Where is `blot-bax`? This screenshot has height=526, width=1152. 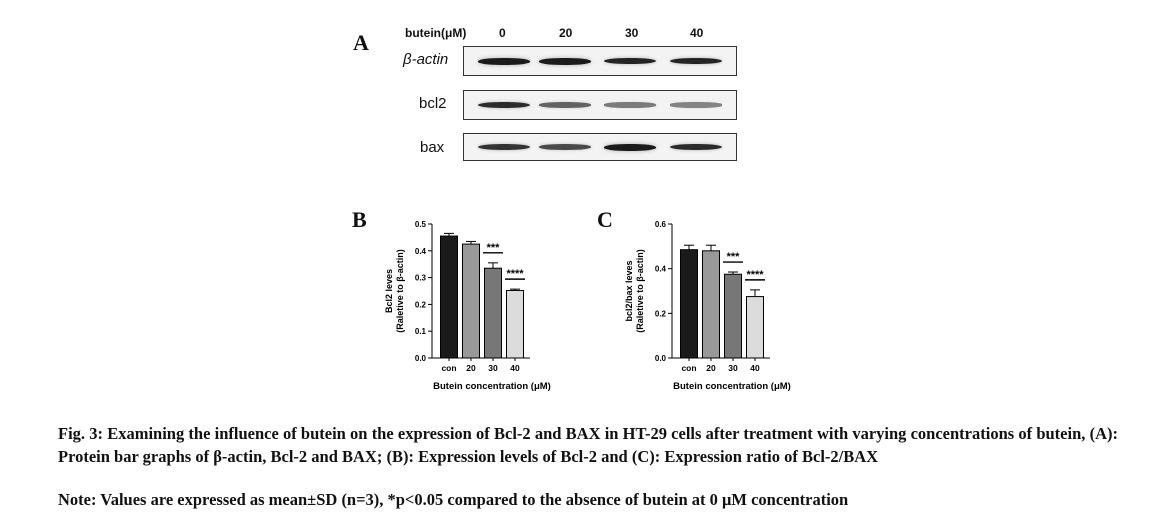
blot-bax is located at coordinates (600, 147).